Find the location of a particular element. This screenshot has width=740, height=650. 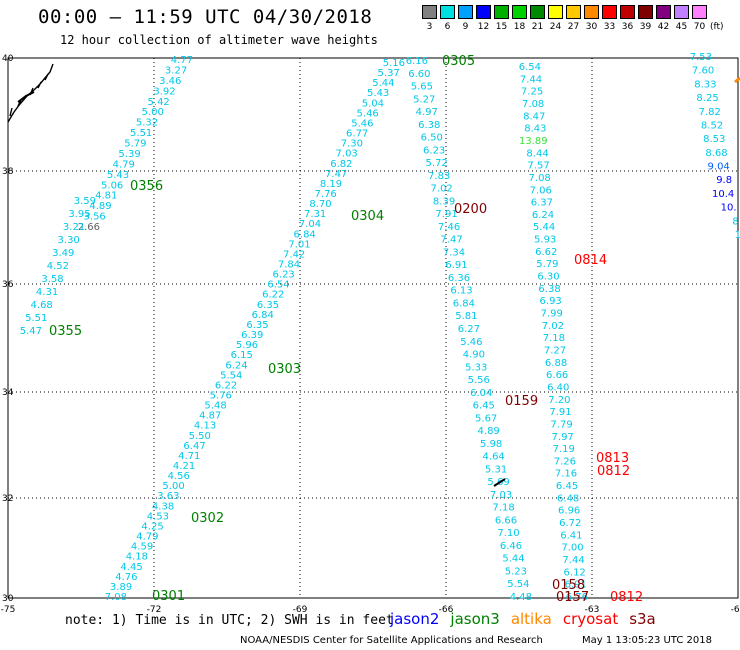

wave-height-value: 8.53 is located at coordinates (714, 139).